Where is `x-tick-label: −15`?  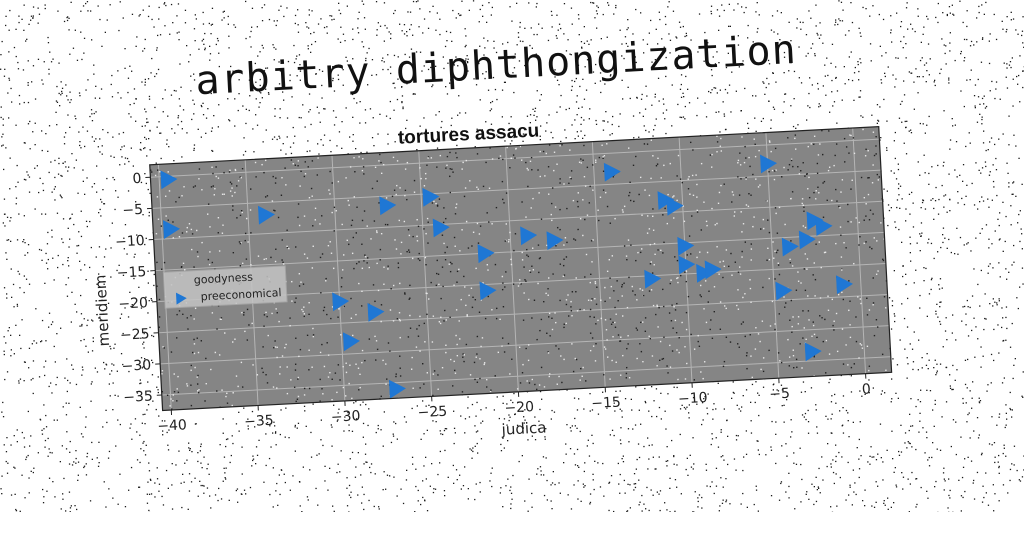
x-tick-label: −15 is located at coordinates (606, 404).